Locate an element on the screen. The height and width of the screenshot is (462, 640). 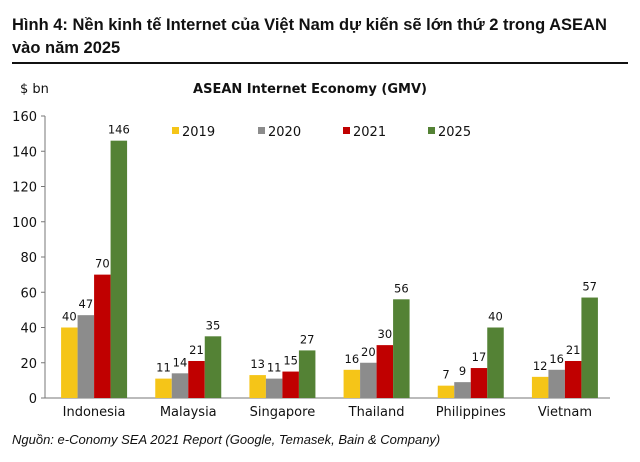
y-tick-label: 100 is located at coordinates (24, 223).